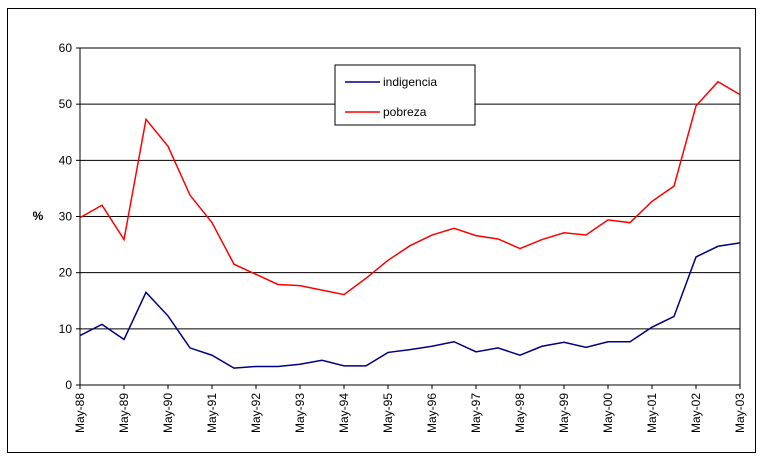 This screenshot has width=765, height=461. What do you see at coordinates (124, 413) in the screenshot?
I see `x-tick-label: May-89` at bounding box center [124, 413].